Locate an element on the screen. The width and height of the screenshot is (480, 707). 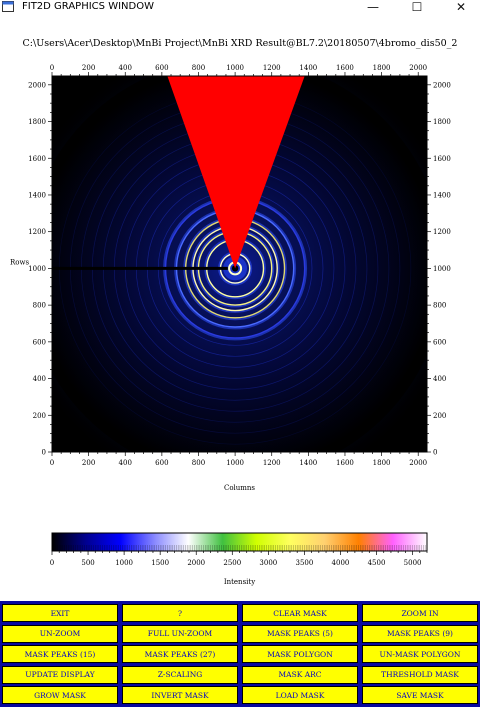
colorbar-tick-label: 1500 is located at coordinates (160, 563).